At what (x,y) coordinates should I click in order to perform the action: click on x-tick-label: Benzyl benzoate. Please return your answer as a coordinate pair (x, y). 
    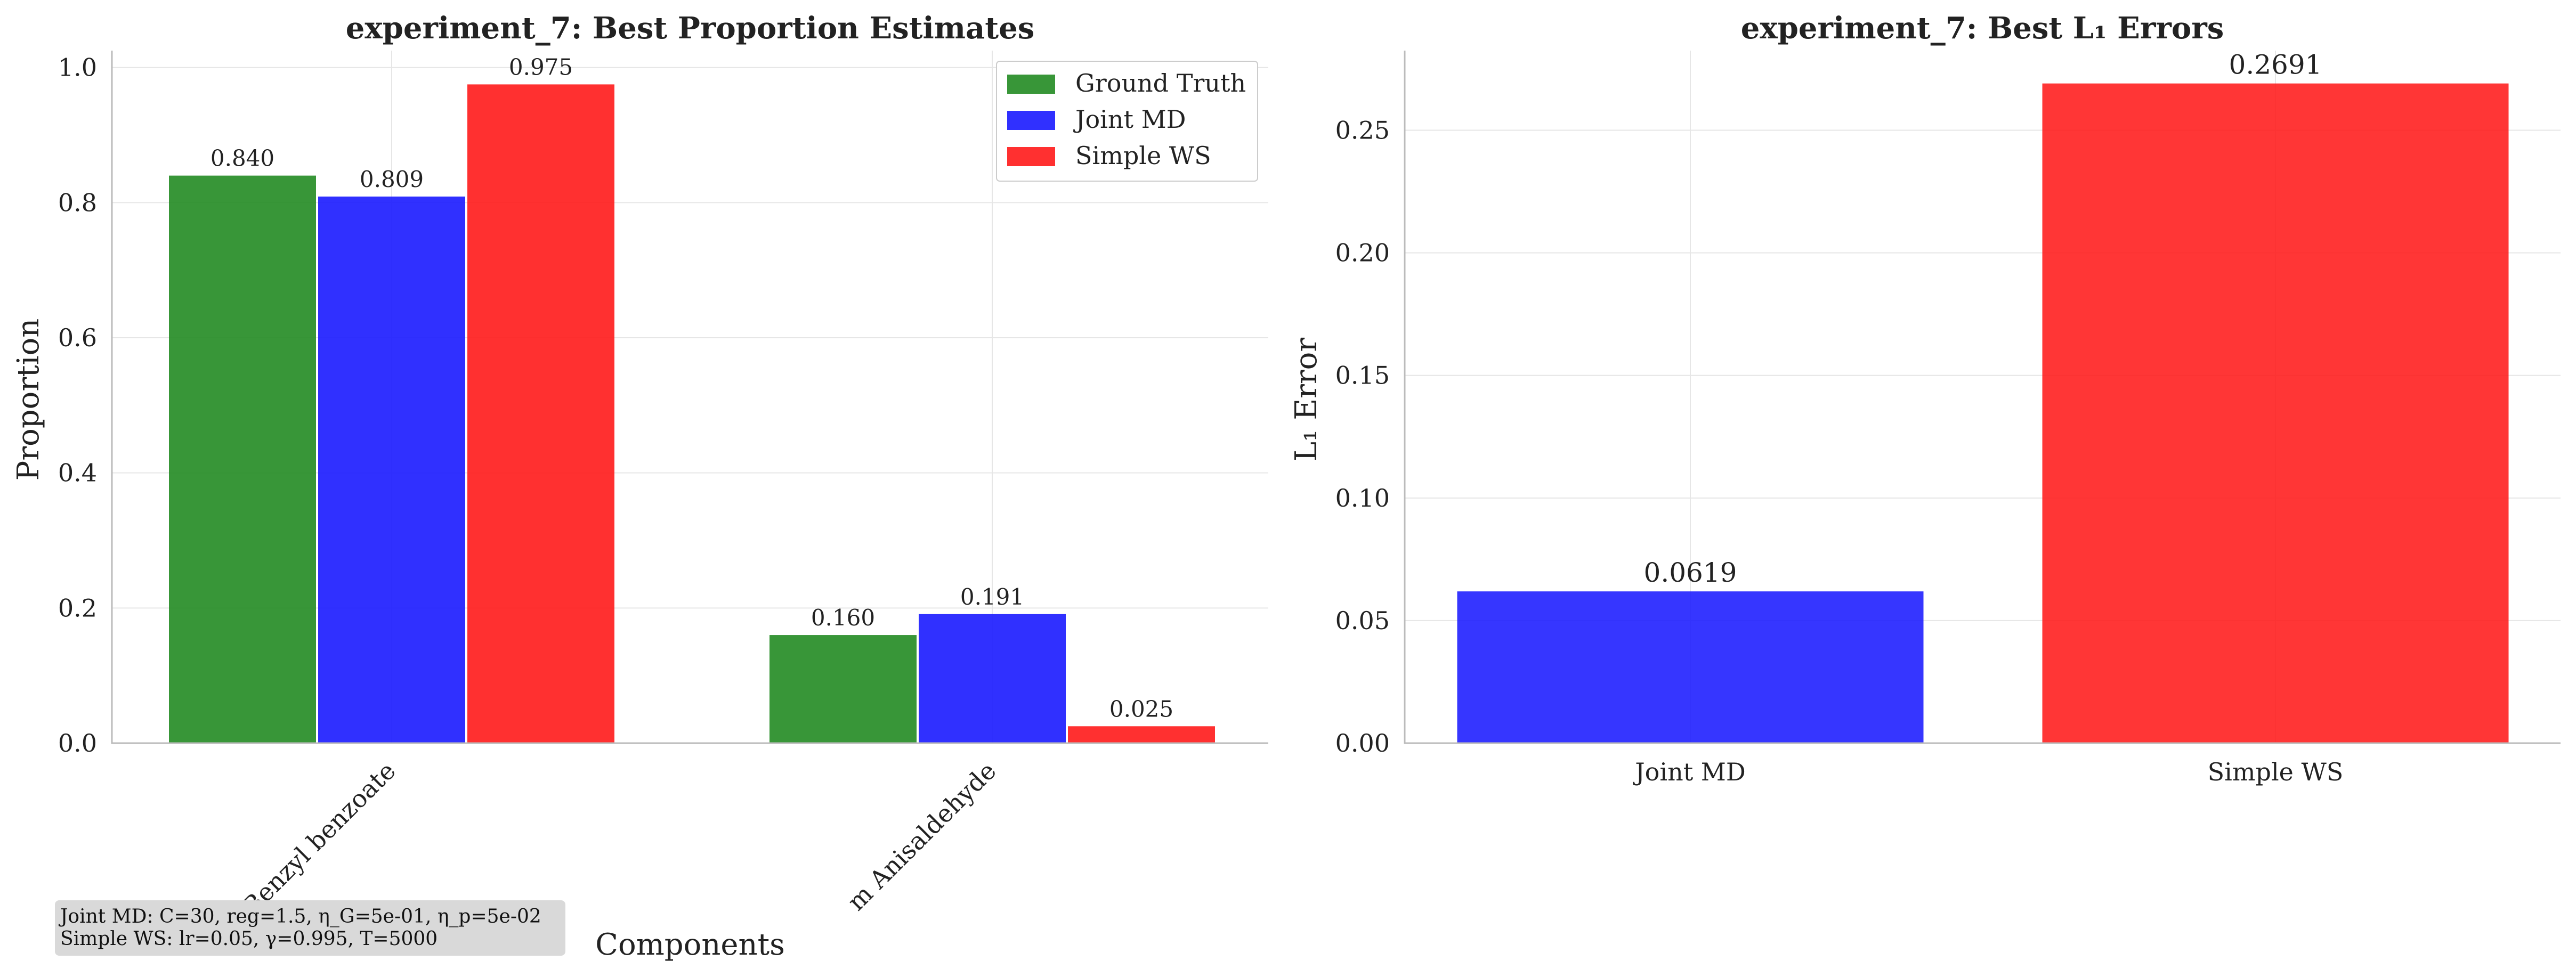
    Looking at the image, I should click on (319, 839).